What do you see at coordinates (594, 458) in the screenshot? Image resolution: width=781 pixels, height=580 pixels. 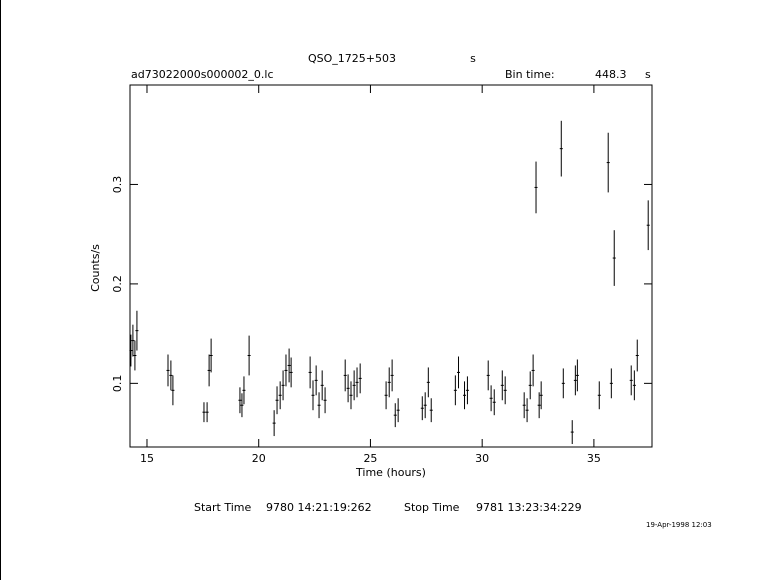 I see `x-tick-label: 35` at bounding box center [594, 458].